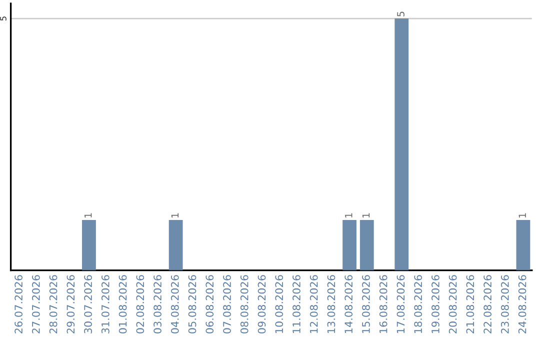 The image size is (540, 340). What do you see at coordinates (383, 304) in the screenshot?
I see `x-tick-label: 16.08.2026` at bounding box center [383, 304].